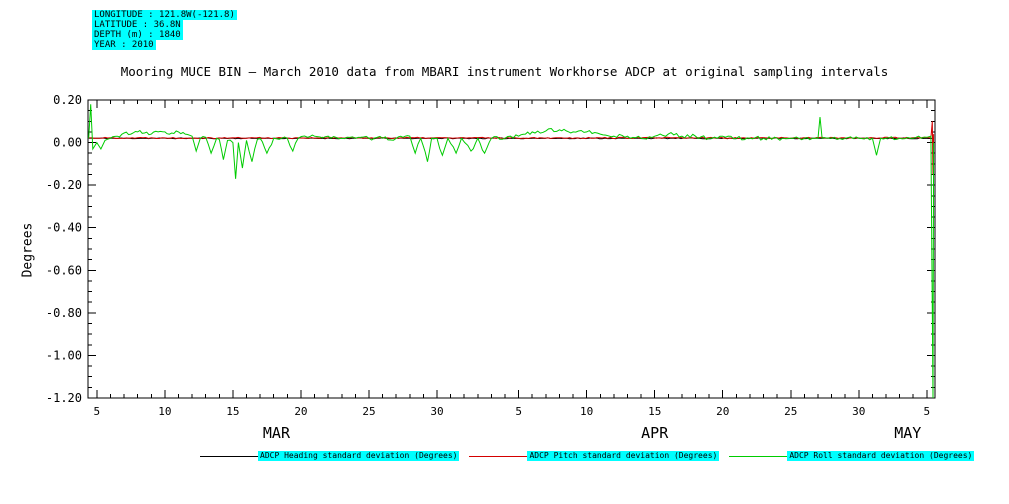 The image size is (1009, 504). What do you see at coordinates (137, 25) in the screenshot?
I see `metadata-latitude: LATITUDE : 36.8N` at bounding box center [137, 25].